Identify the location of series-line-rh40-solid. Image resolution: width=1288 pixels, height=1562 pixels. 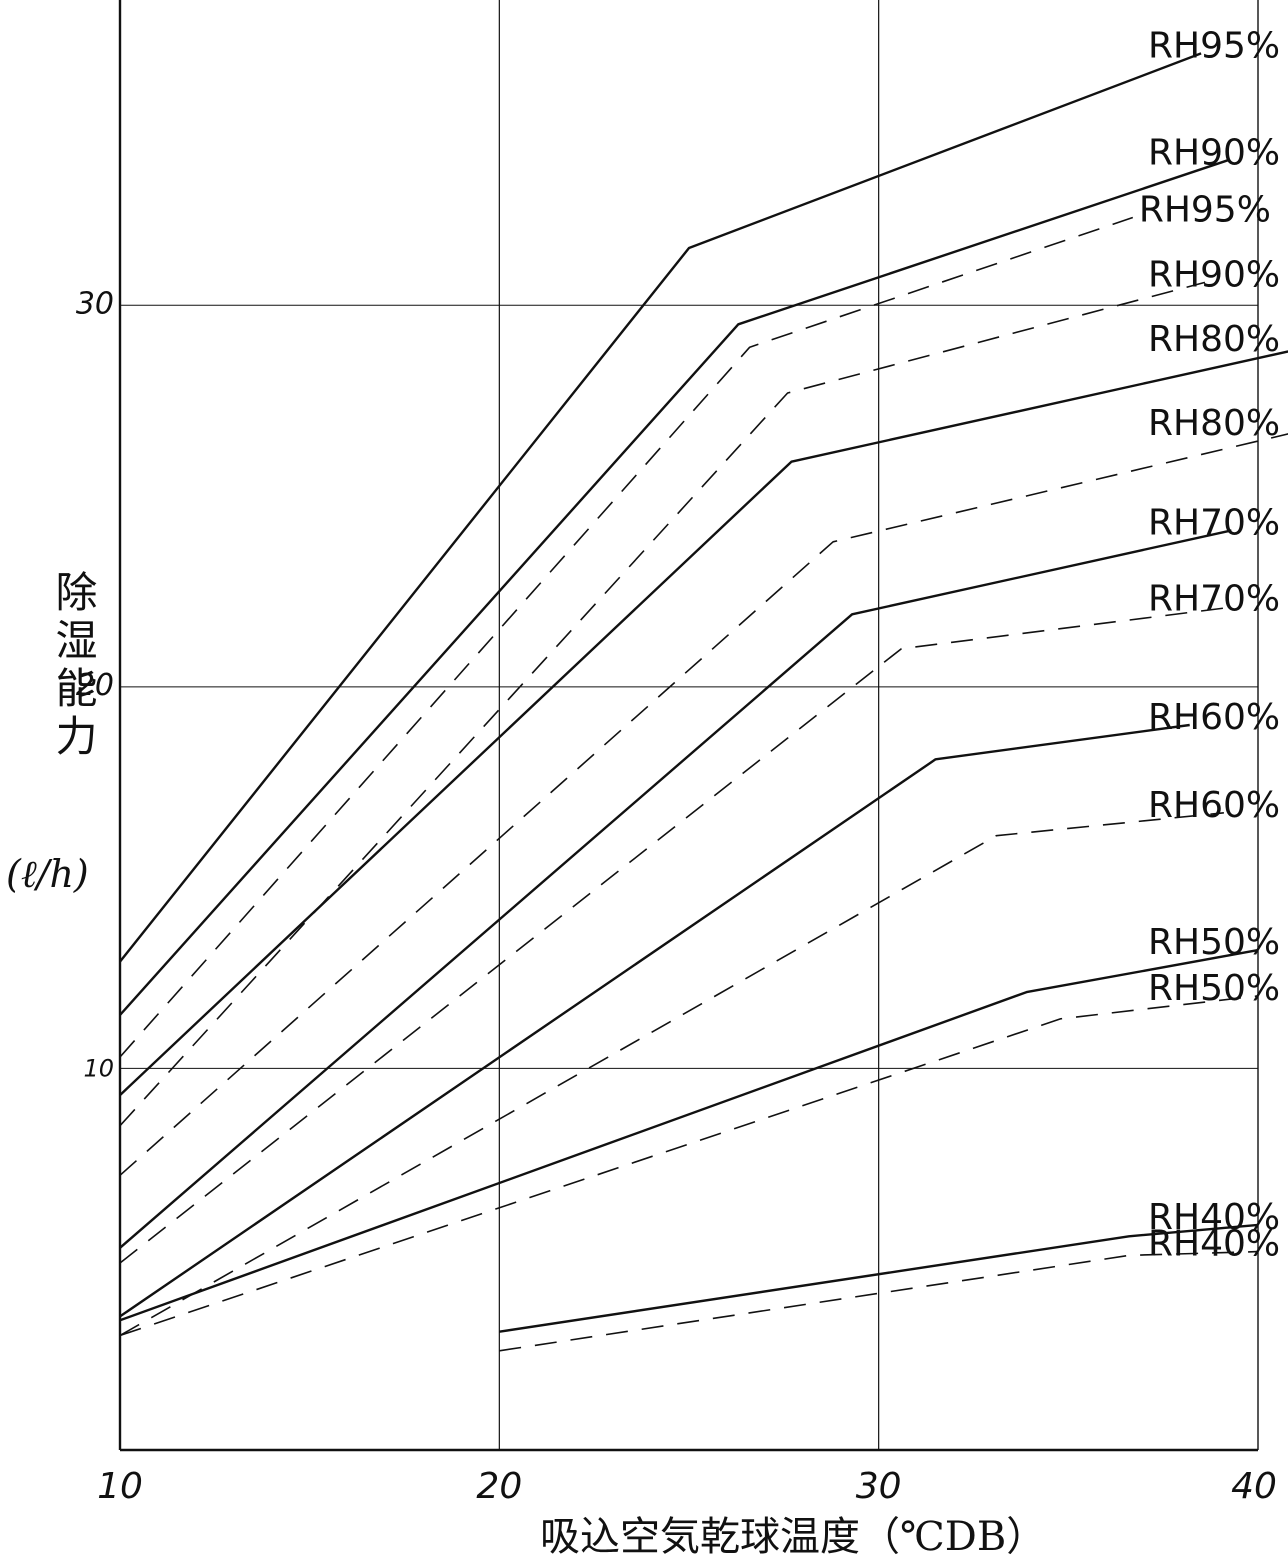
(879, 1278).